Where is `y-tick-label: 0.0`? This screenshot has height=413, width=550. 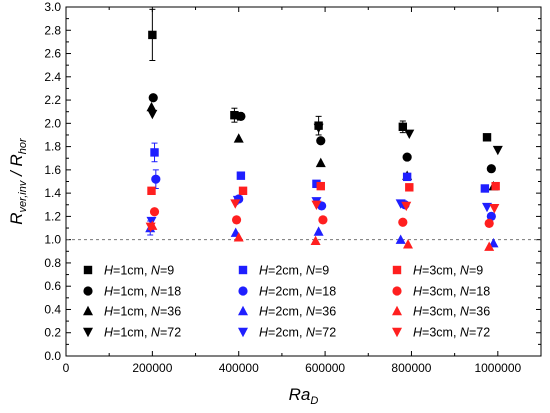
y-tick-label: 0.0 is located at coordinates (52, 356).